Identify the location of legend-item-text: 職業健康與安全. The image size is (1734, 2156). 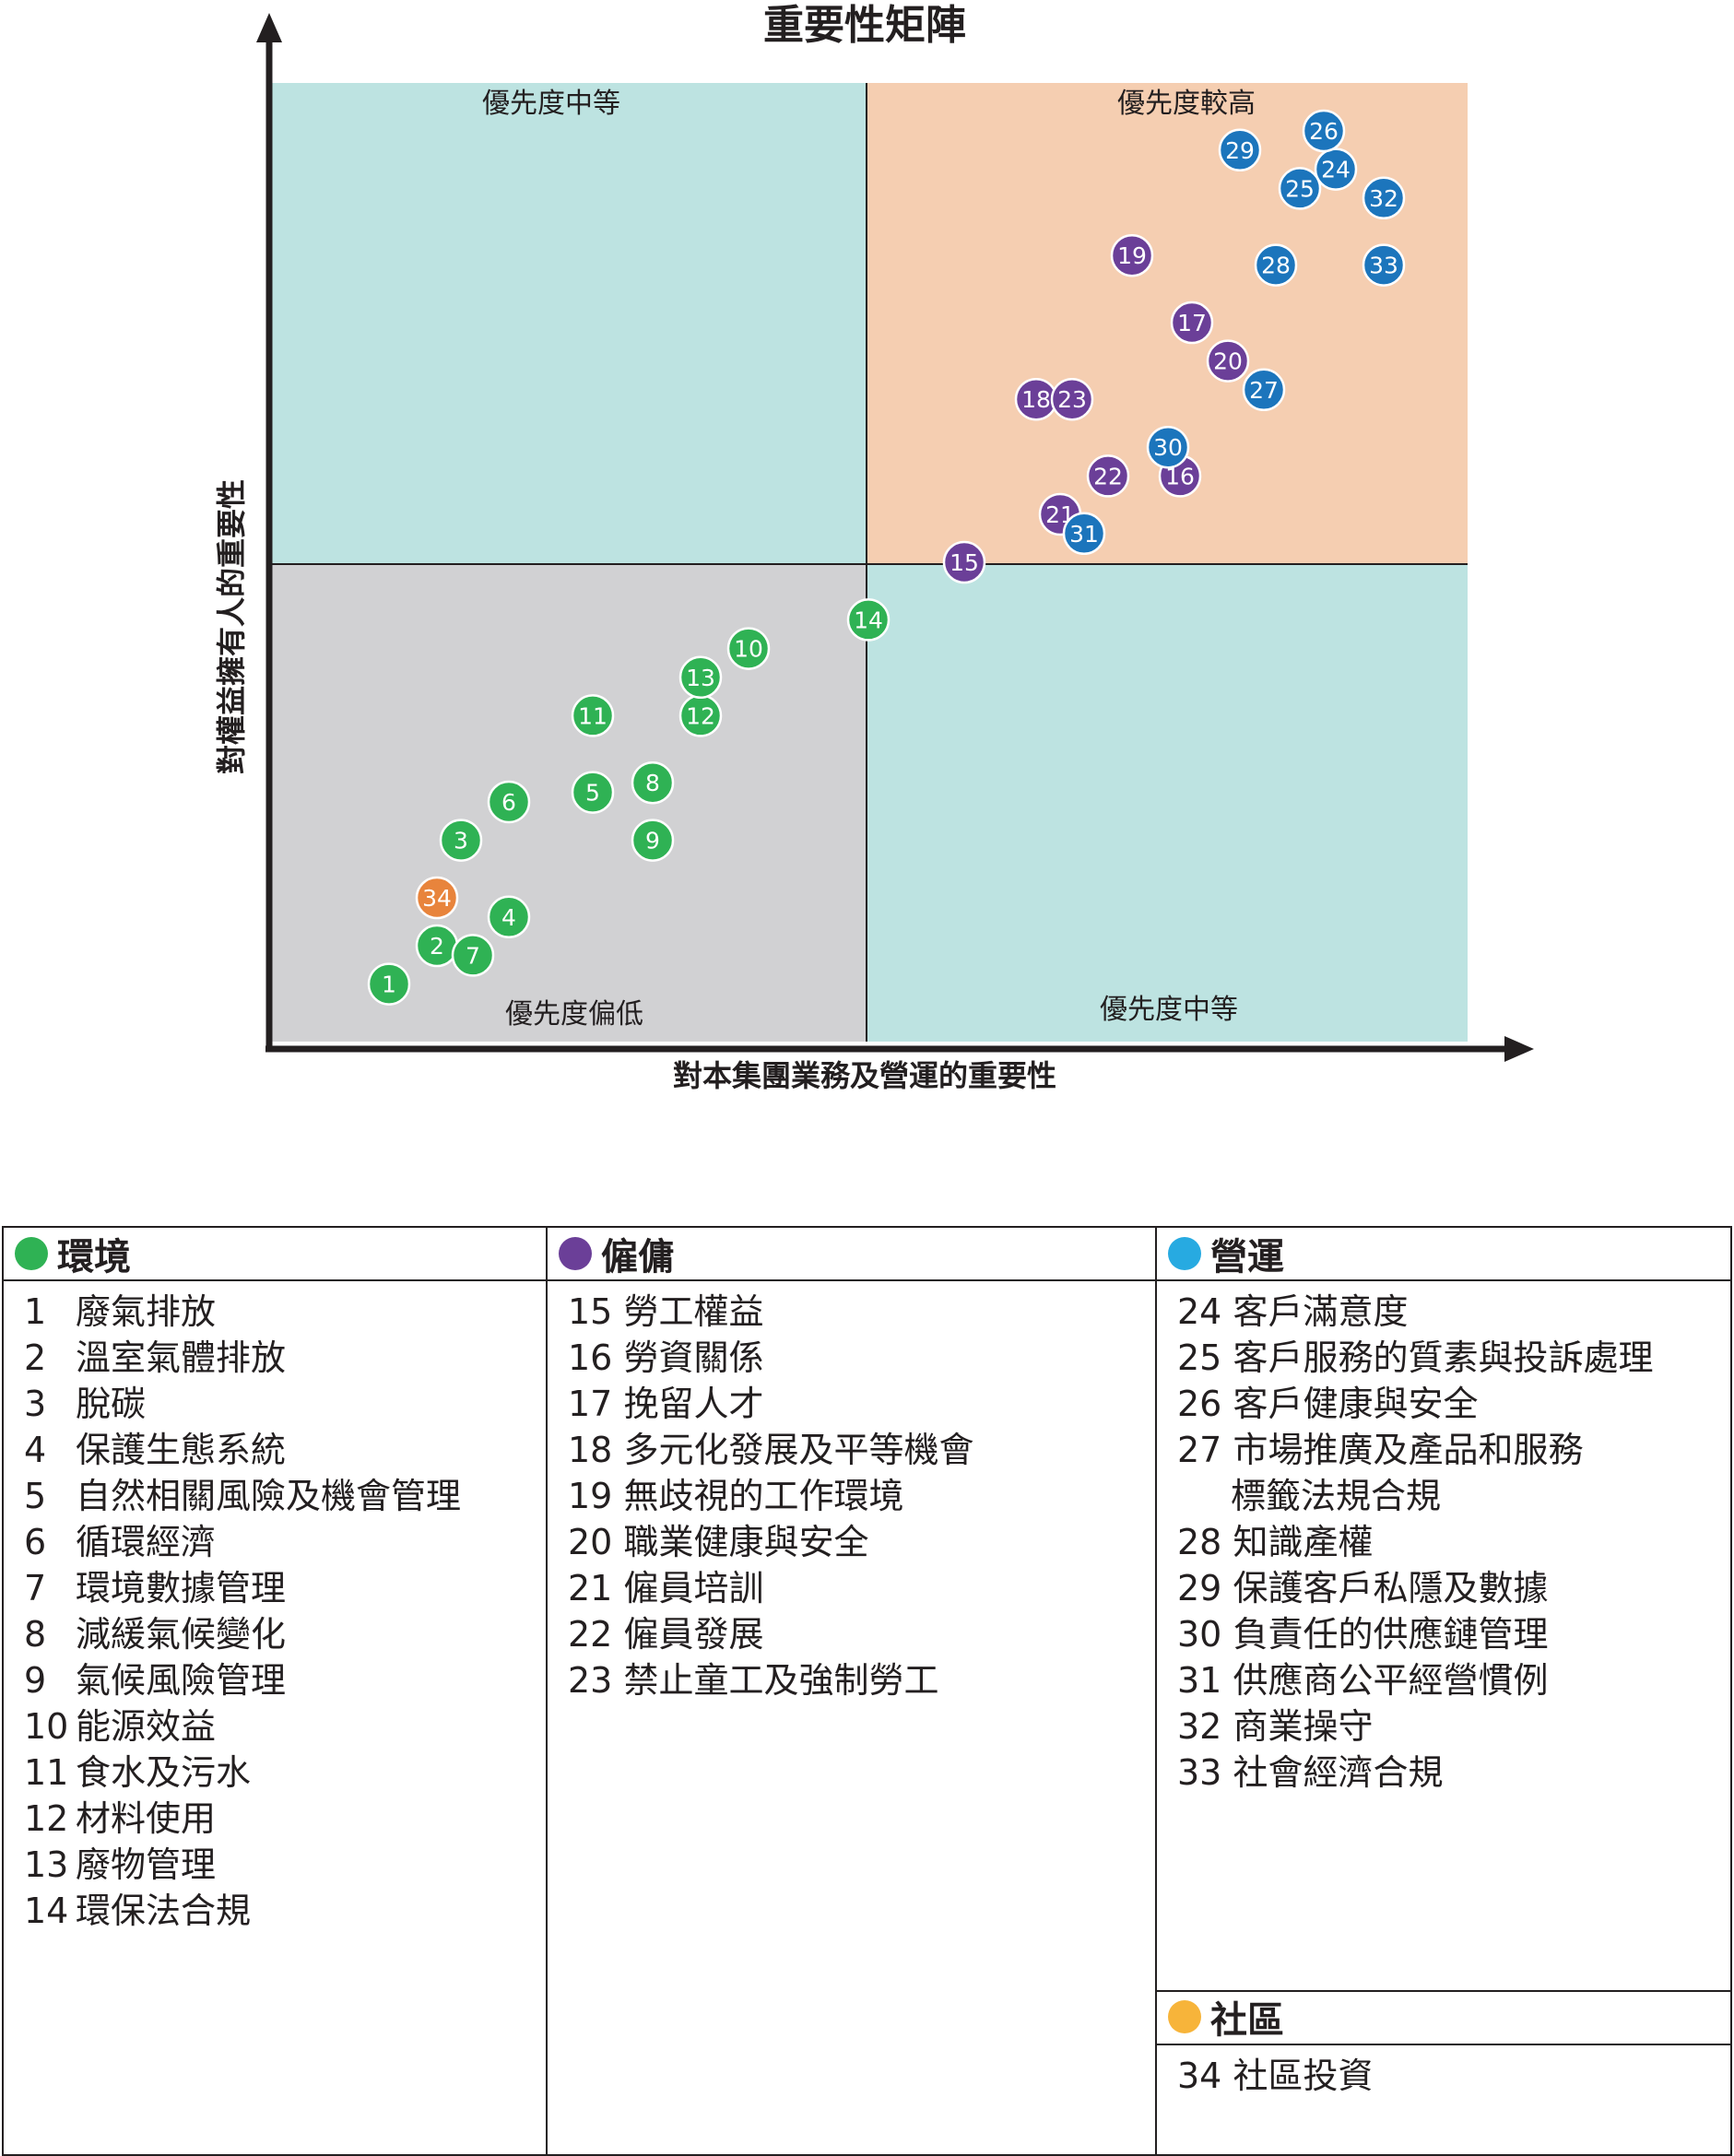
(746, 1542).